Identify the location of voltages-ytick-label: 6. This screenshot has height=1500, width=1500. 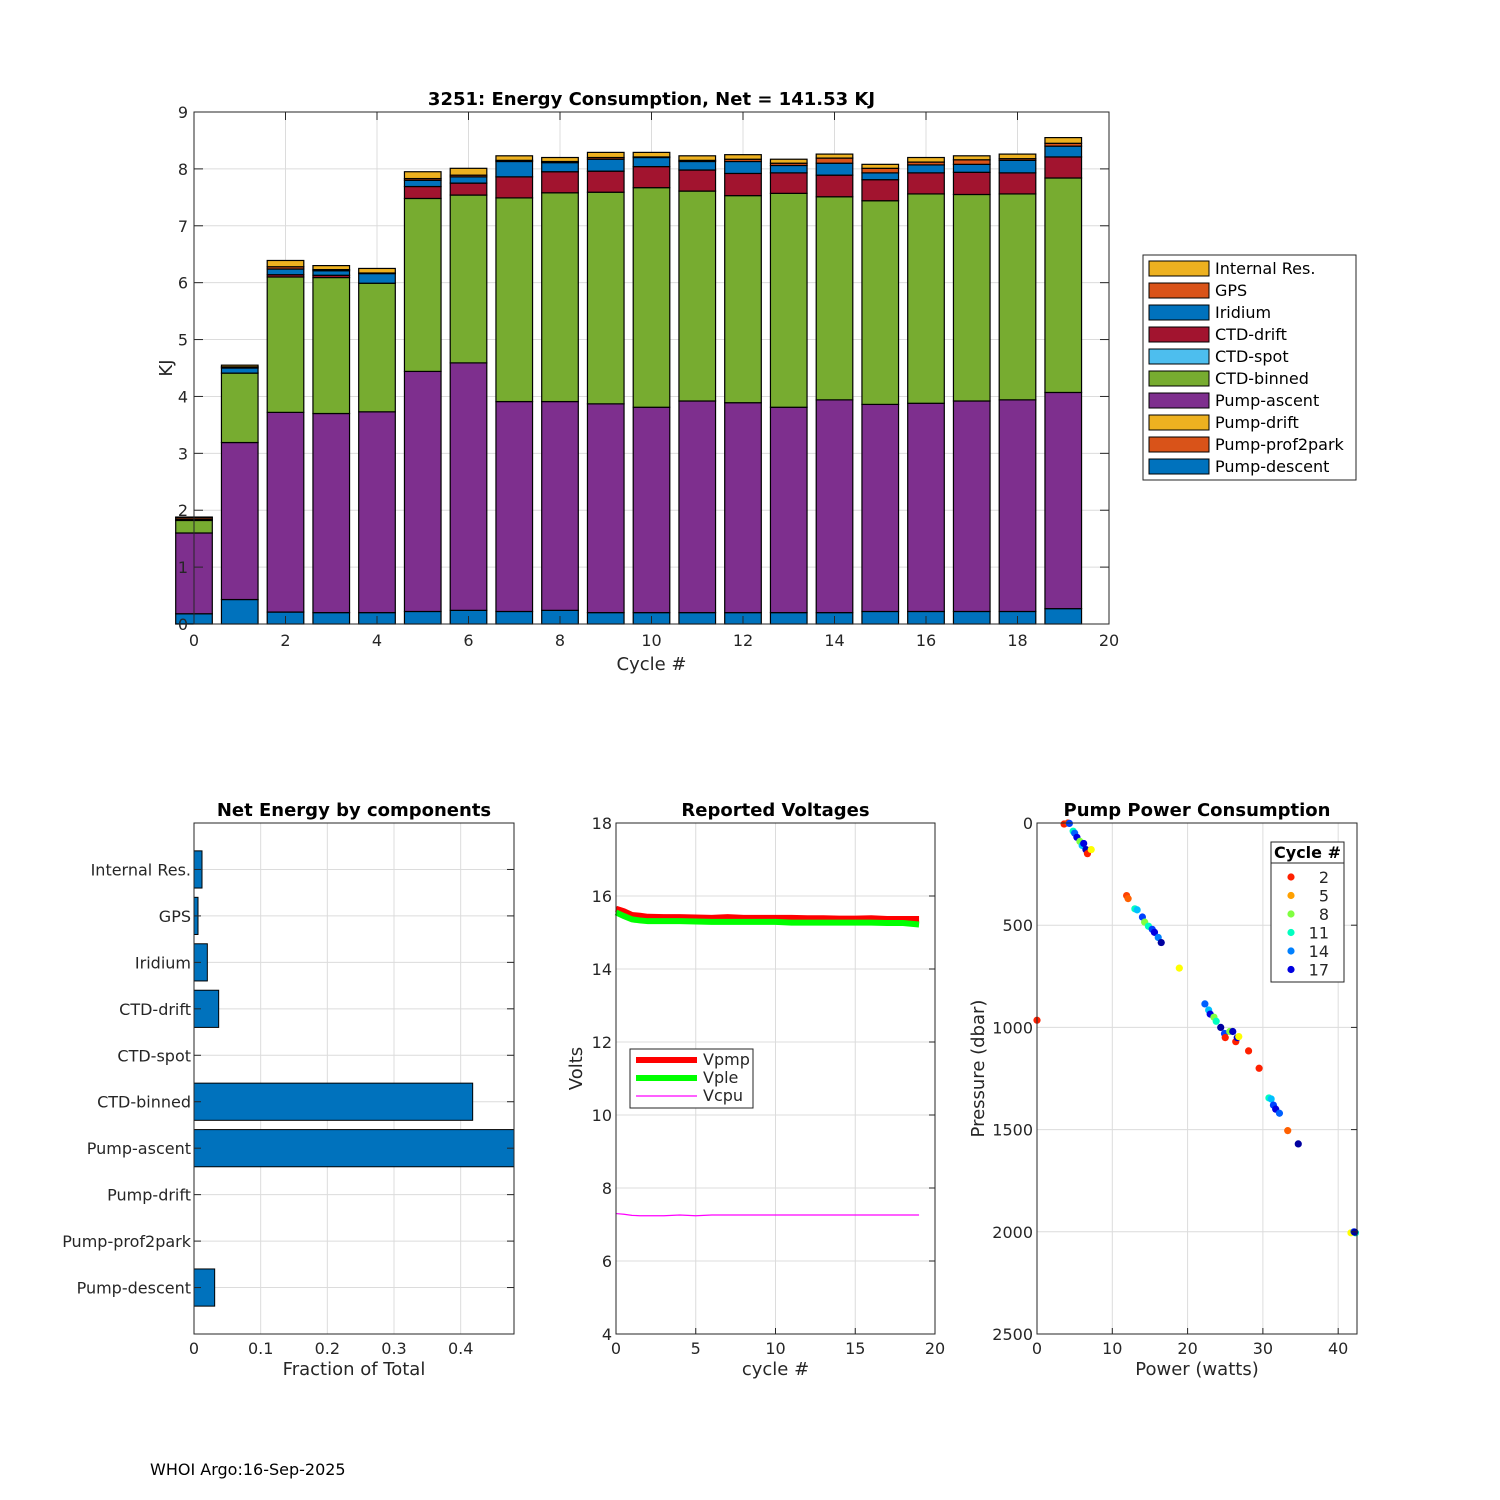
(607, 1261).